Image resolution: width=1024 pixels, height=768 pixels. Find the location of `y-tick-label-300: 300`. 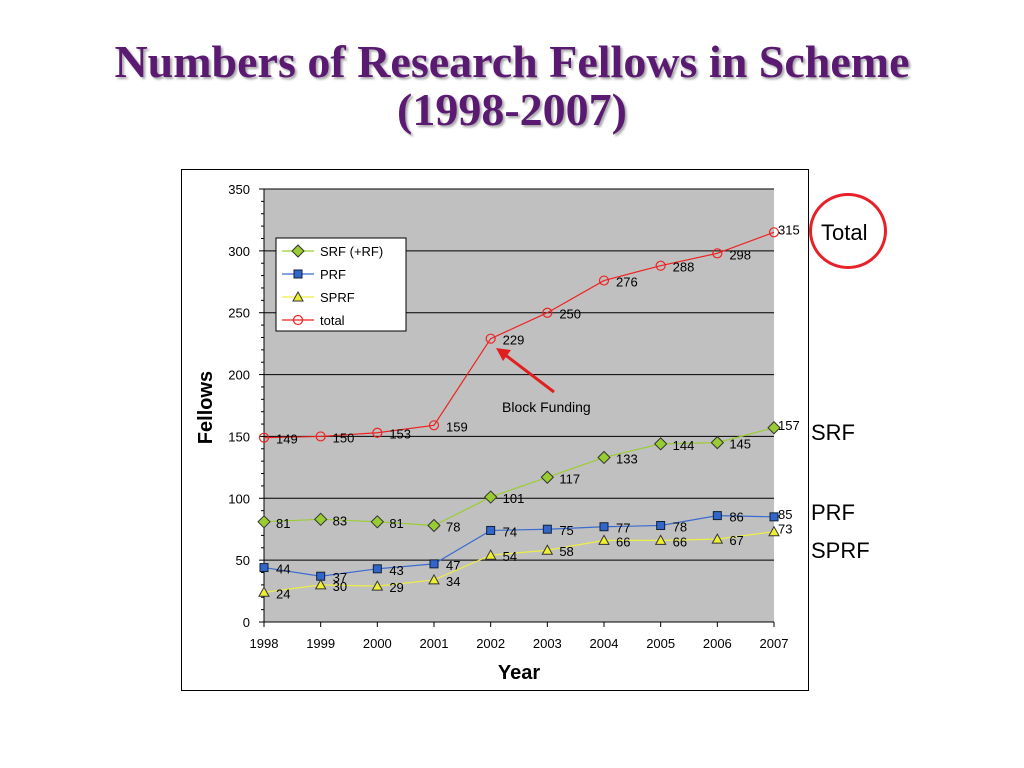

y-tick-label-300: 300 is located at coordinates (239, 251).